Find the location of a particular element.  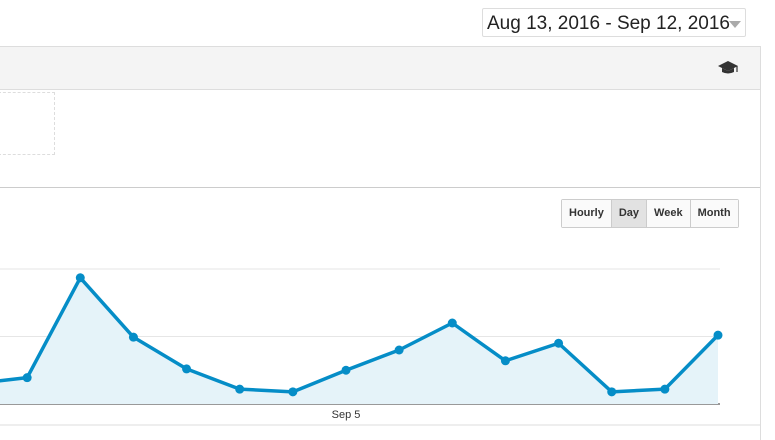

placeholder-box is located at coordinates (27, 123).